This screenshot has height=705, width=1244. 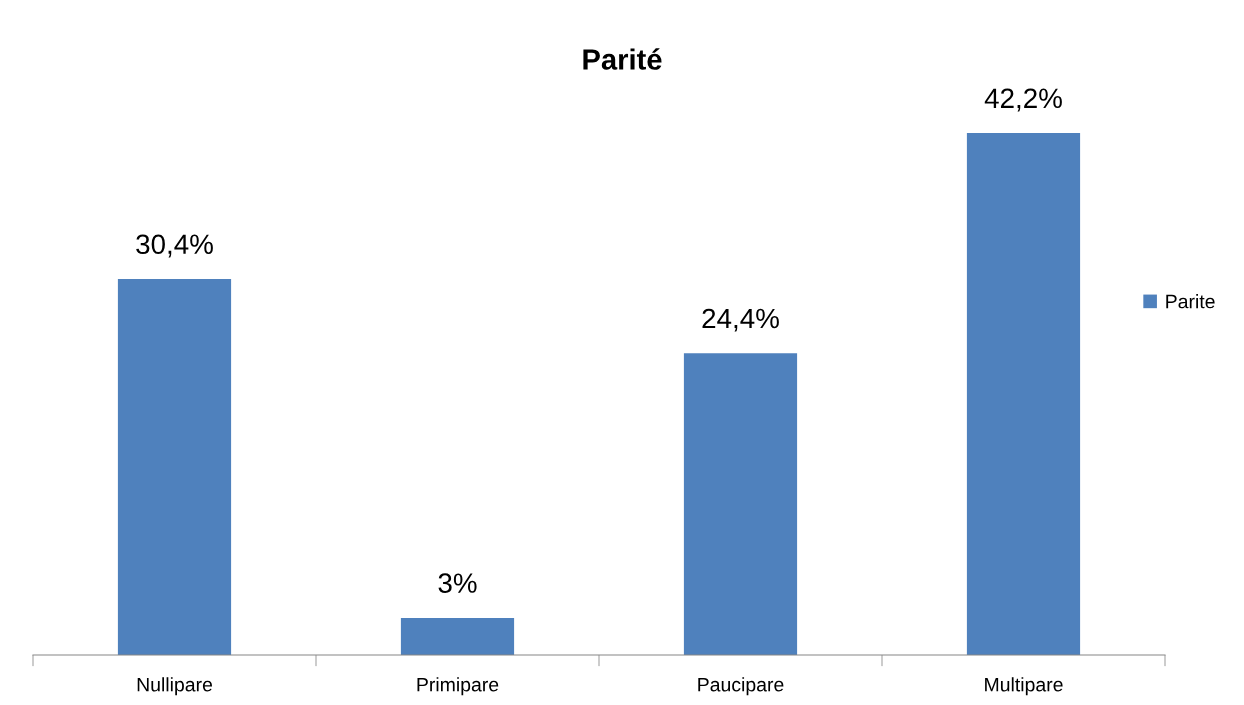 I want to click on data-label: 42,2%, so click(x=1023, y=100).